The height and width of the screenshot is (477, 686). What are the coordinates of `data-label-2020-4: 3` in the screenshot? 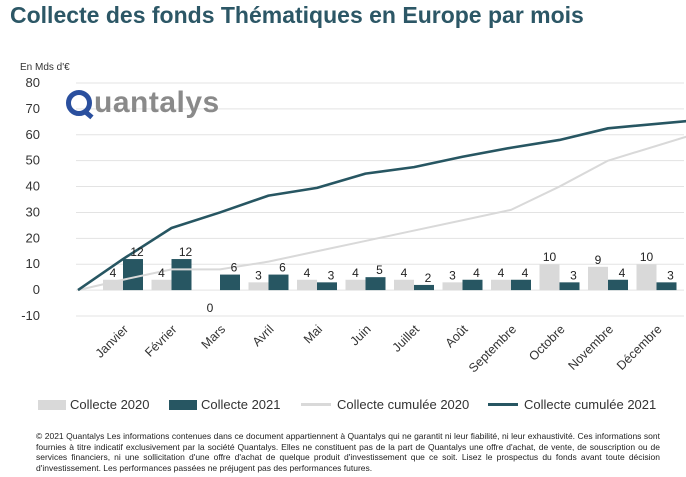 It's located at (258, 275).